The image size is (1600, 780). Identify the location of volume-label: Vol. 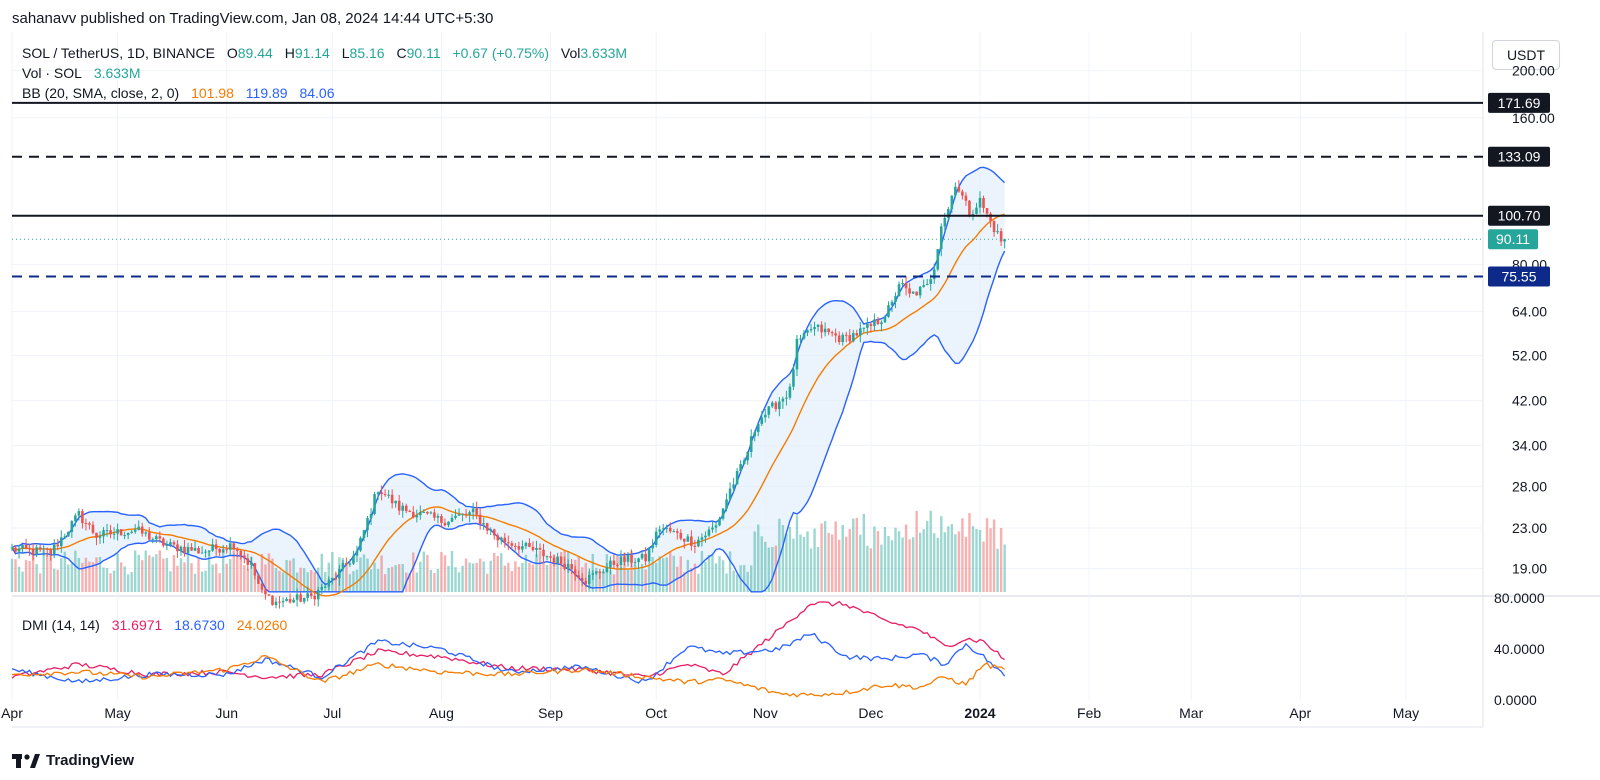
(570, 53).